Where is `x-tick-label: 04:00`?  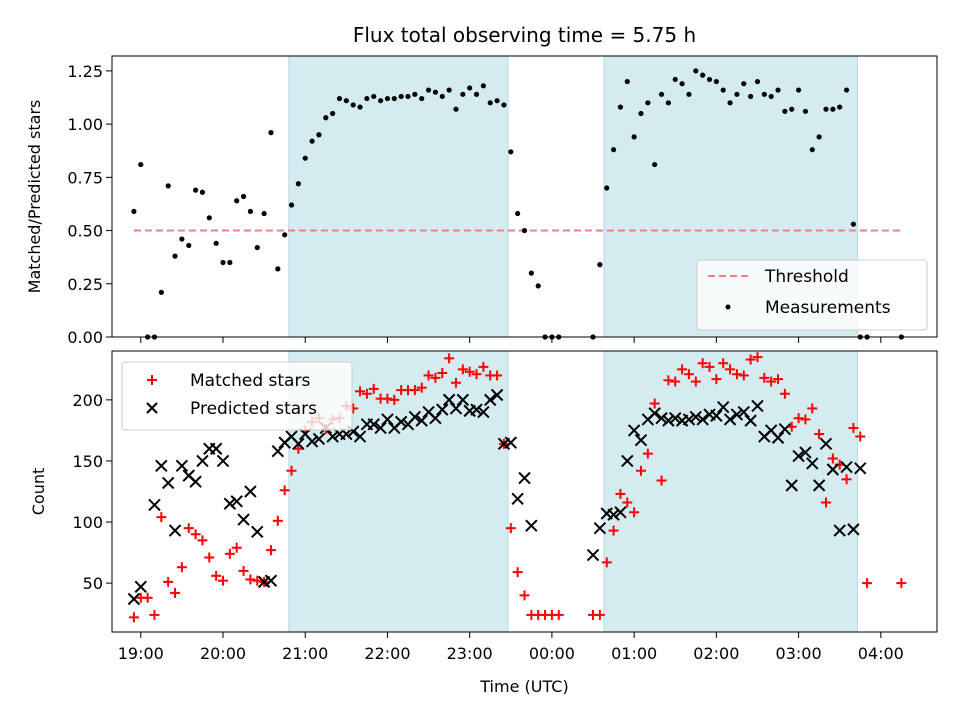
x-tick-label: 04:00 is located at coordinates (881, 653).